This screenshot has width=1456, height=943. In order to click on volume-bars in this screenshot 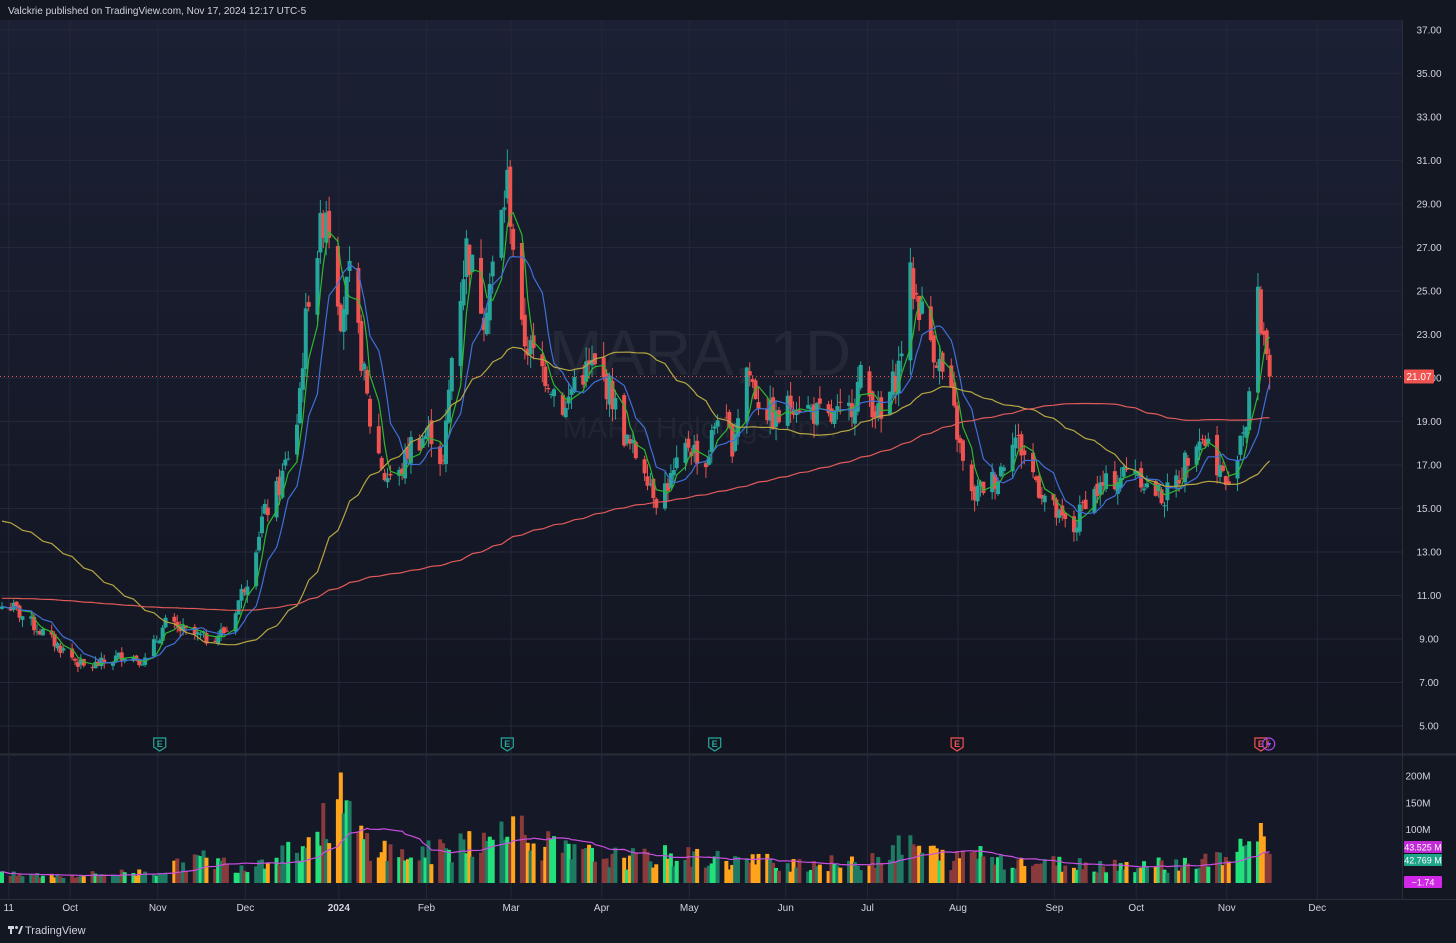, I will do `click(636, 827)`.